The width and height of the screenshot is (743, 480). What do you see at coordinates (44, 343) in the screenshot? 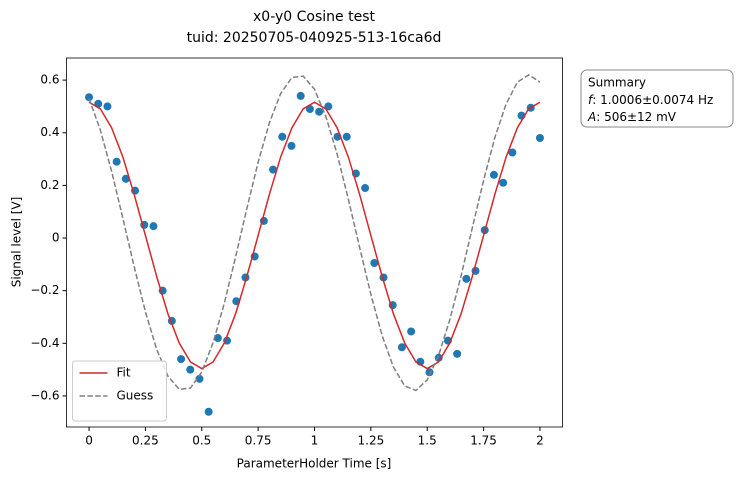
I see `y-tick-label: −0.4` at bounding box center [44, 343].